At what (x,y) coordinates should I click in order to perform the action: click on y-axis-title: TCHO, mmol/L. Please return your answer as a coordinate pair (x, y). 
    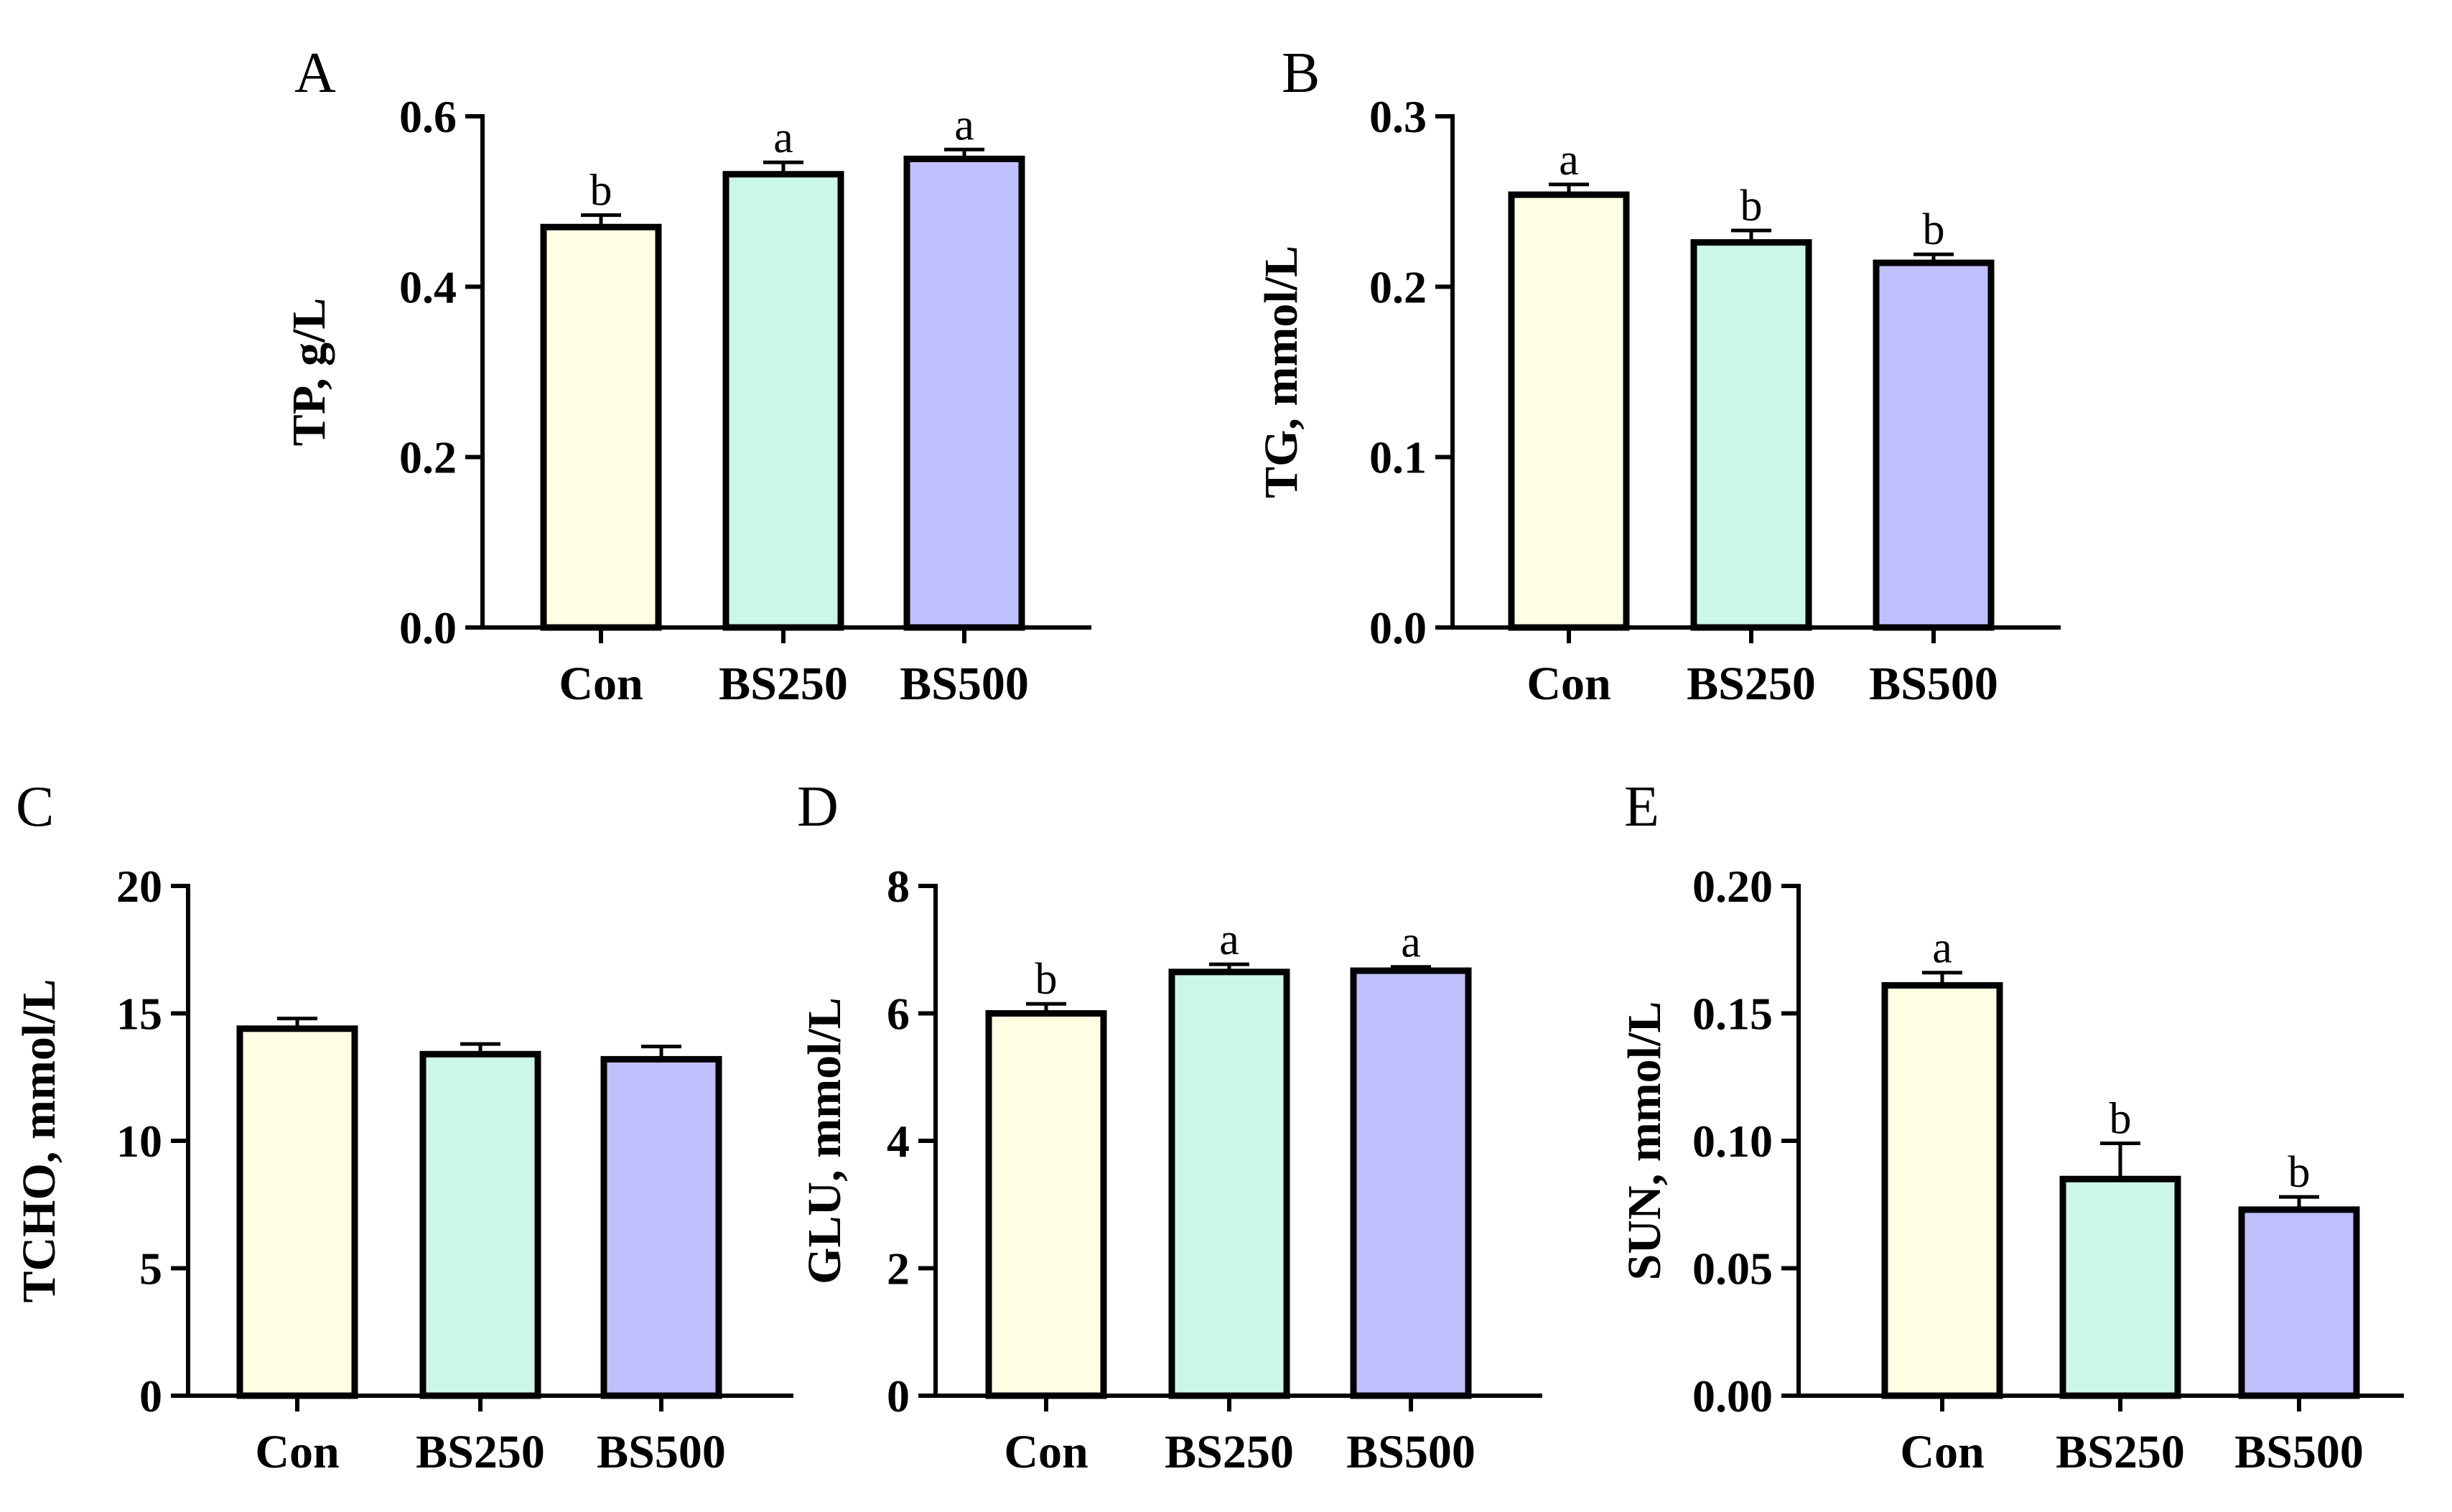
    Looking at the image, I should click on (39, 1140).